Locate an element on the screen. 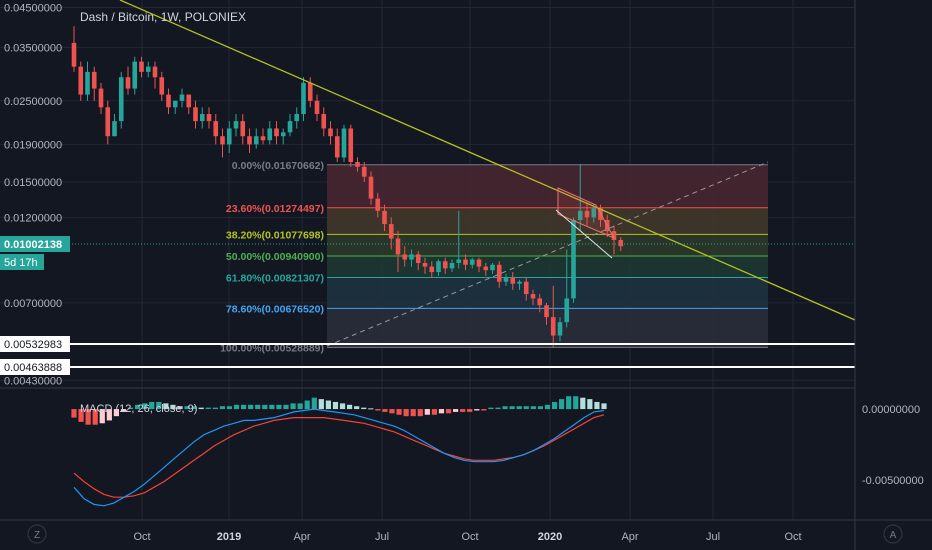 The image size is (932, 550). macd-tick-label: -0.00500000 is located at coordinates (893, 481).